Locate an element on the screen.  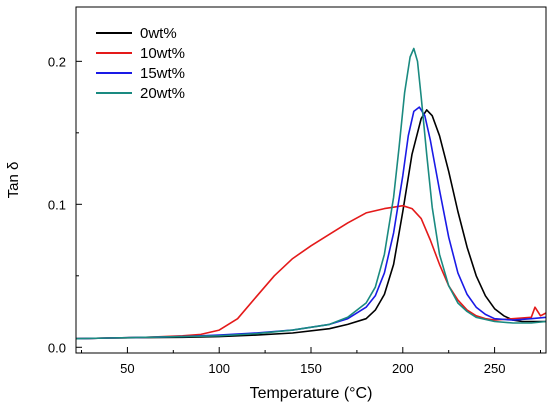
legend-label: 10wt% is located at coordinates (162, 53).